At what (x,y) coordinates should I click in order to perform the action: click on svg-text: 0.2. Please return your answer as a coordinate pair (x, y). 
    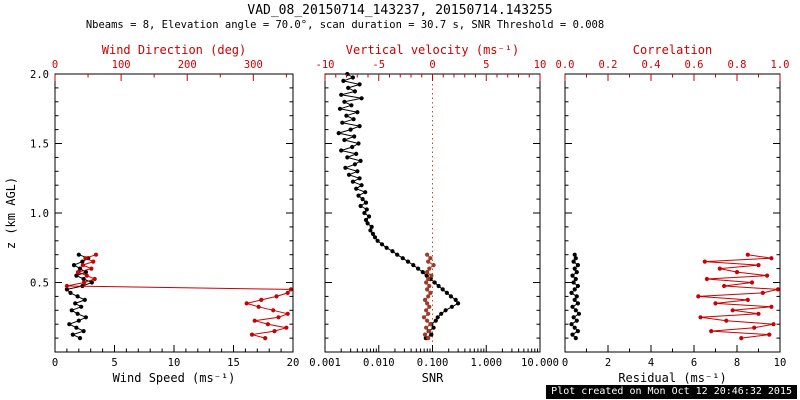
    Looking at the image, I should click on (608, 65).